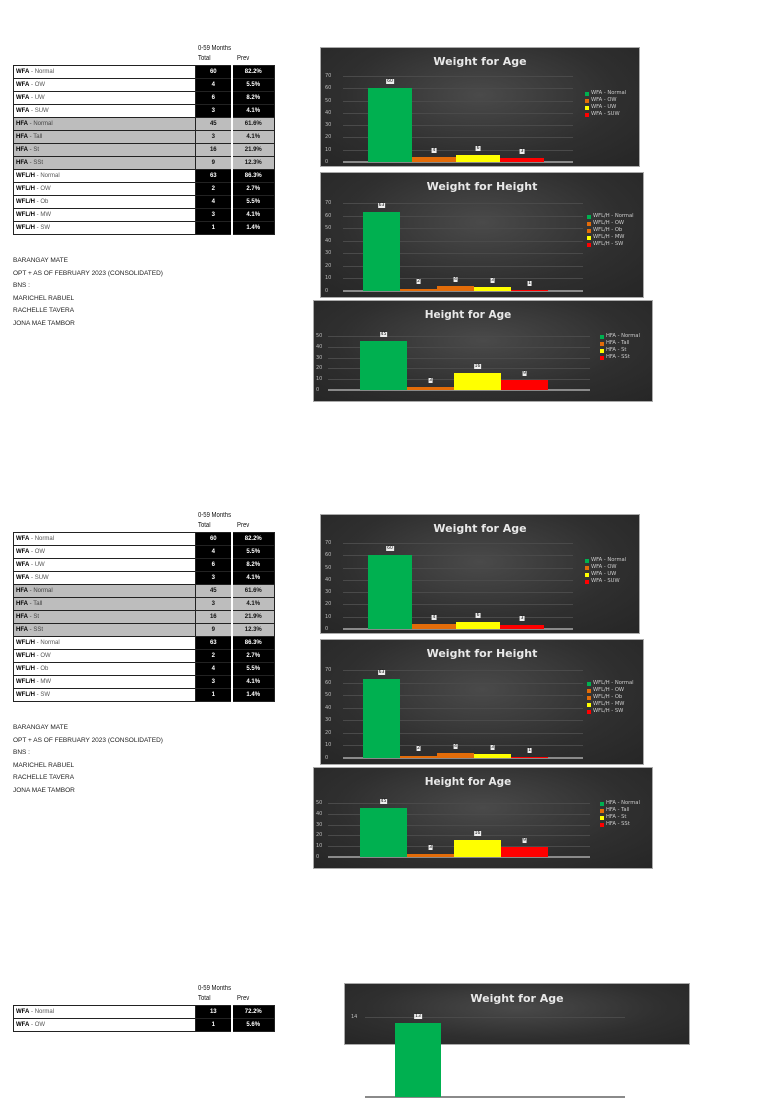  I want to click on data-label: 3, so click(522, 619).